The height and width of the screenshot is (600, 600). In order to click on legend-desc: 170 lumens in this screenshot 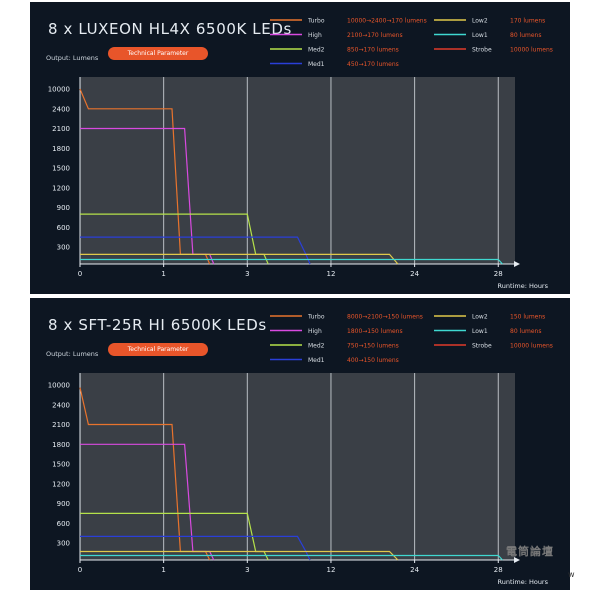, I will do `click(527, 21)`.